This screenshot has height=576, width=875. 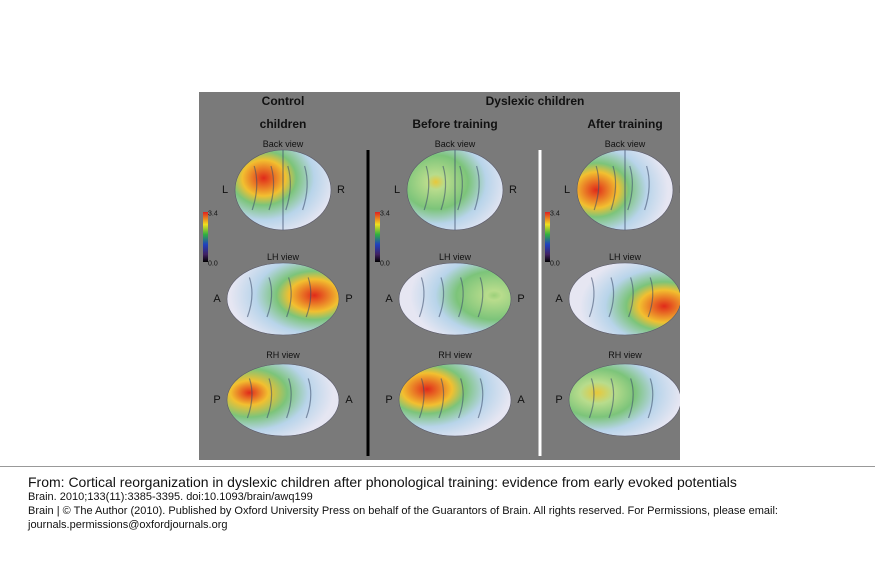 I want to click on column-heading: After training, so click(x=625, y=124).